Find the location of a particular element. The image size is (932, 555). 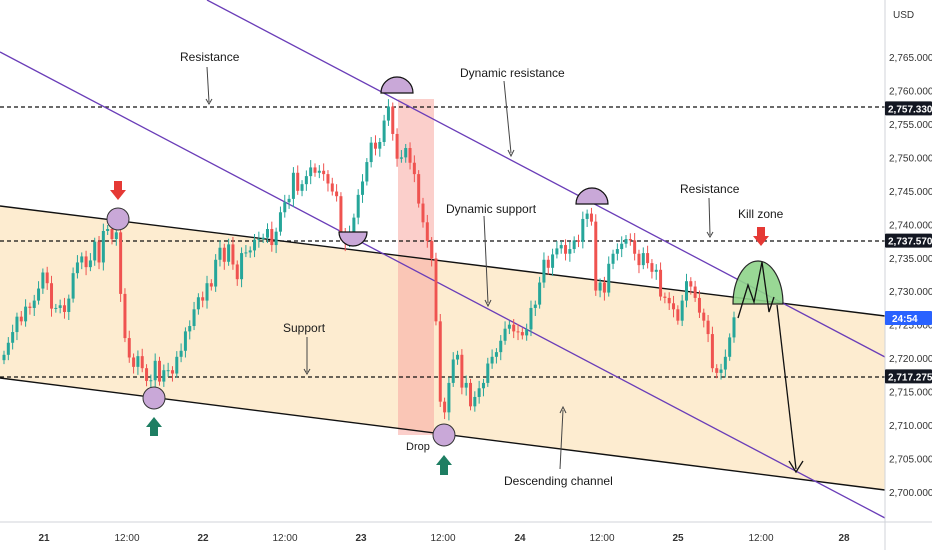

current-price-badge is located at coordinates (908, 318).